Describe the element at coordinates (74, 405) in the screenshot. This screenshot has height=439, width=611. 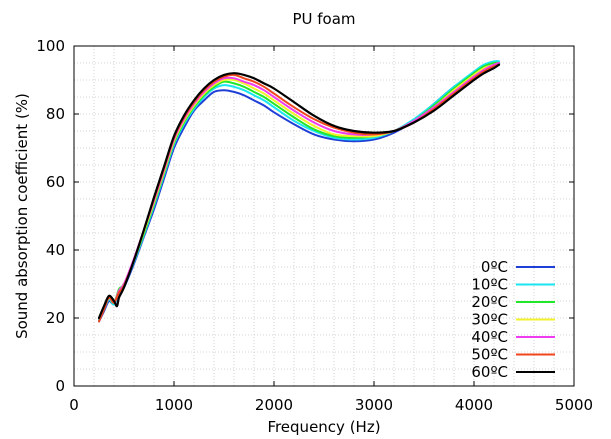
I see `x-tick-label: 0` at that location.